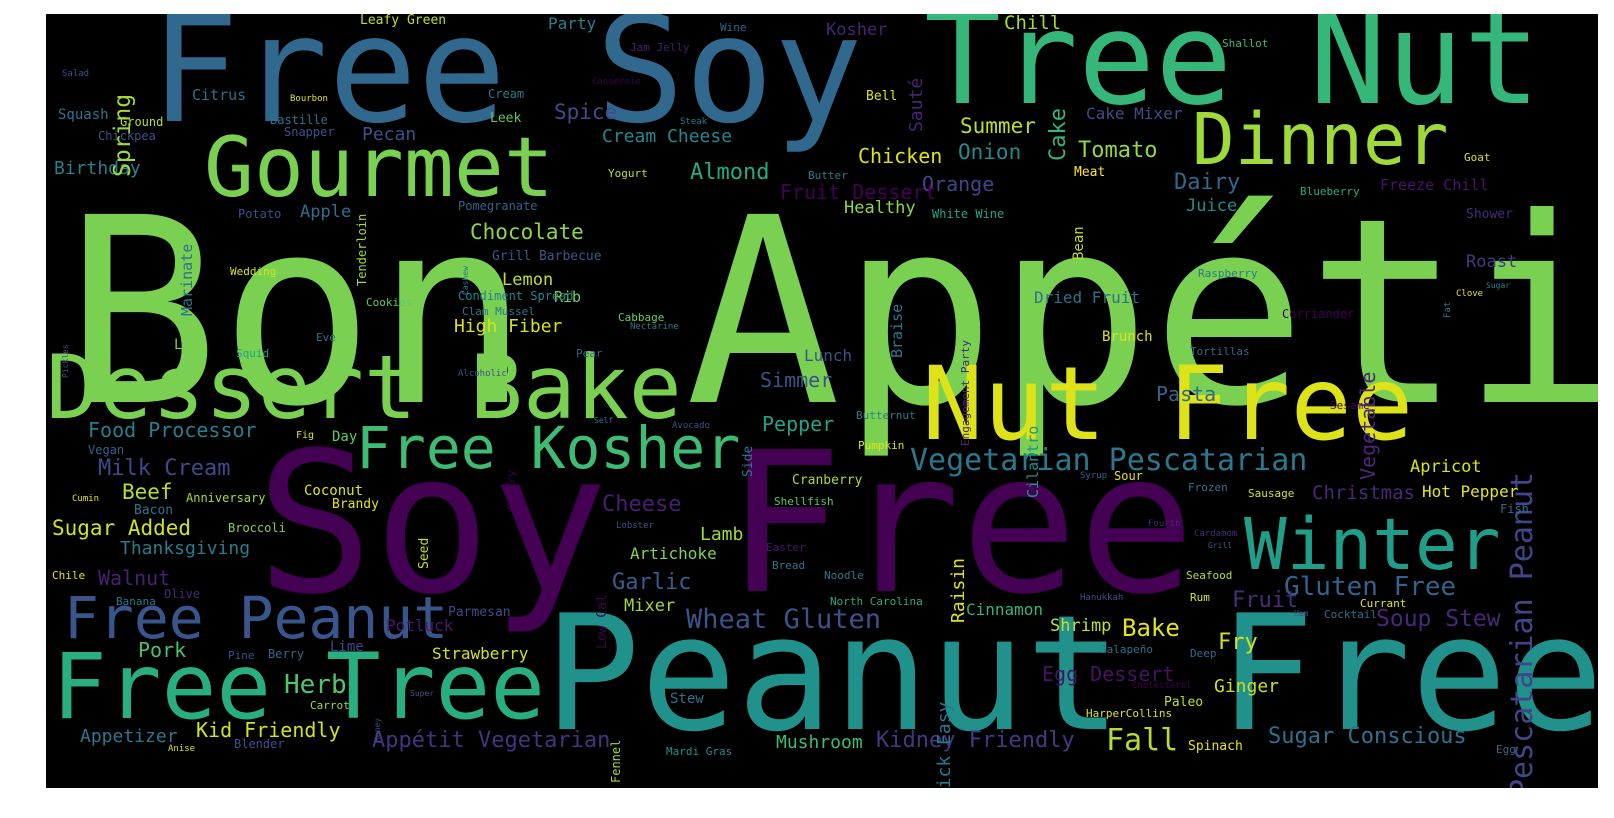 Image resolution: width=1614 pixels, height=818 pixels. Describe the element at coordinates (1350, 614) in the screenshot. I see `word-cocktail: Cocktail` at that location.